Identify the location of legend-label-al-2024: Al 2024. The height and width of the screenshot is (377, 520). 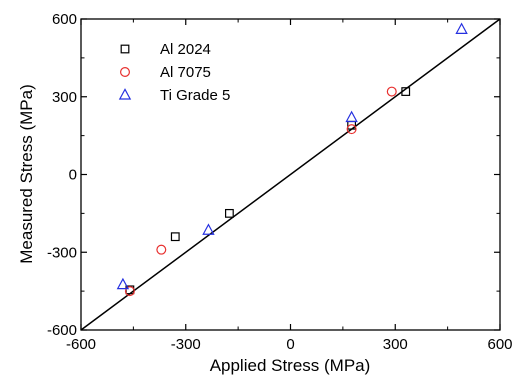
(185, 49).